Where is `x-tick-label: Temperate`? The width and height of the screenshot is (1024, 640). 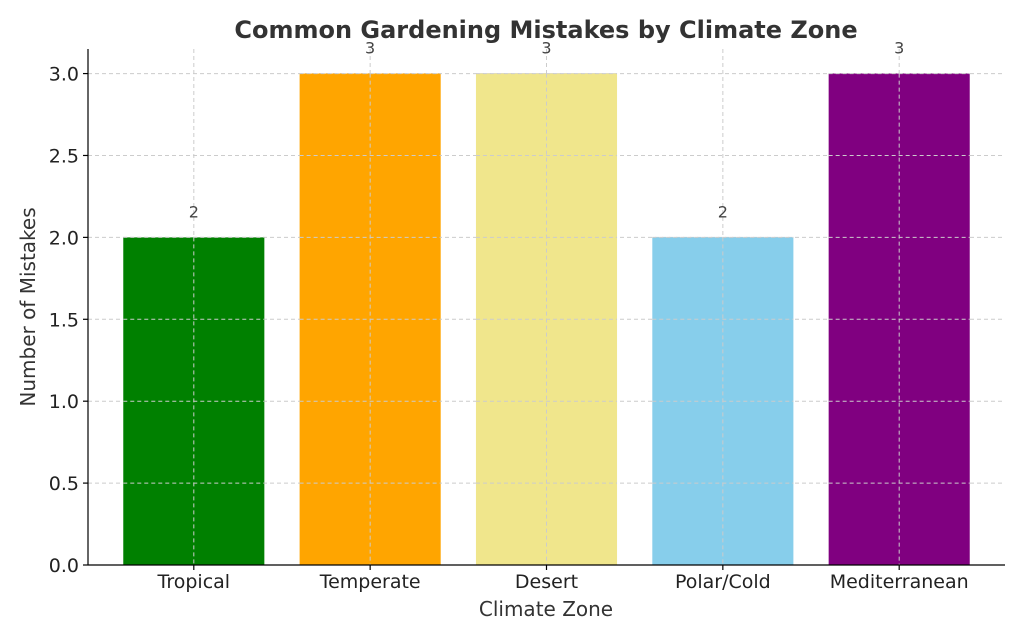
x-tick-label: Temperate is located at coordinates (370, 582).